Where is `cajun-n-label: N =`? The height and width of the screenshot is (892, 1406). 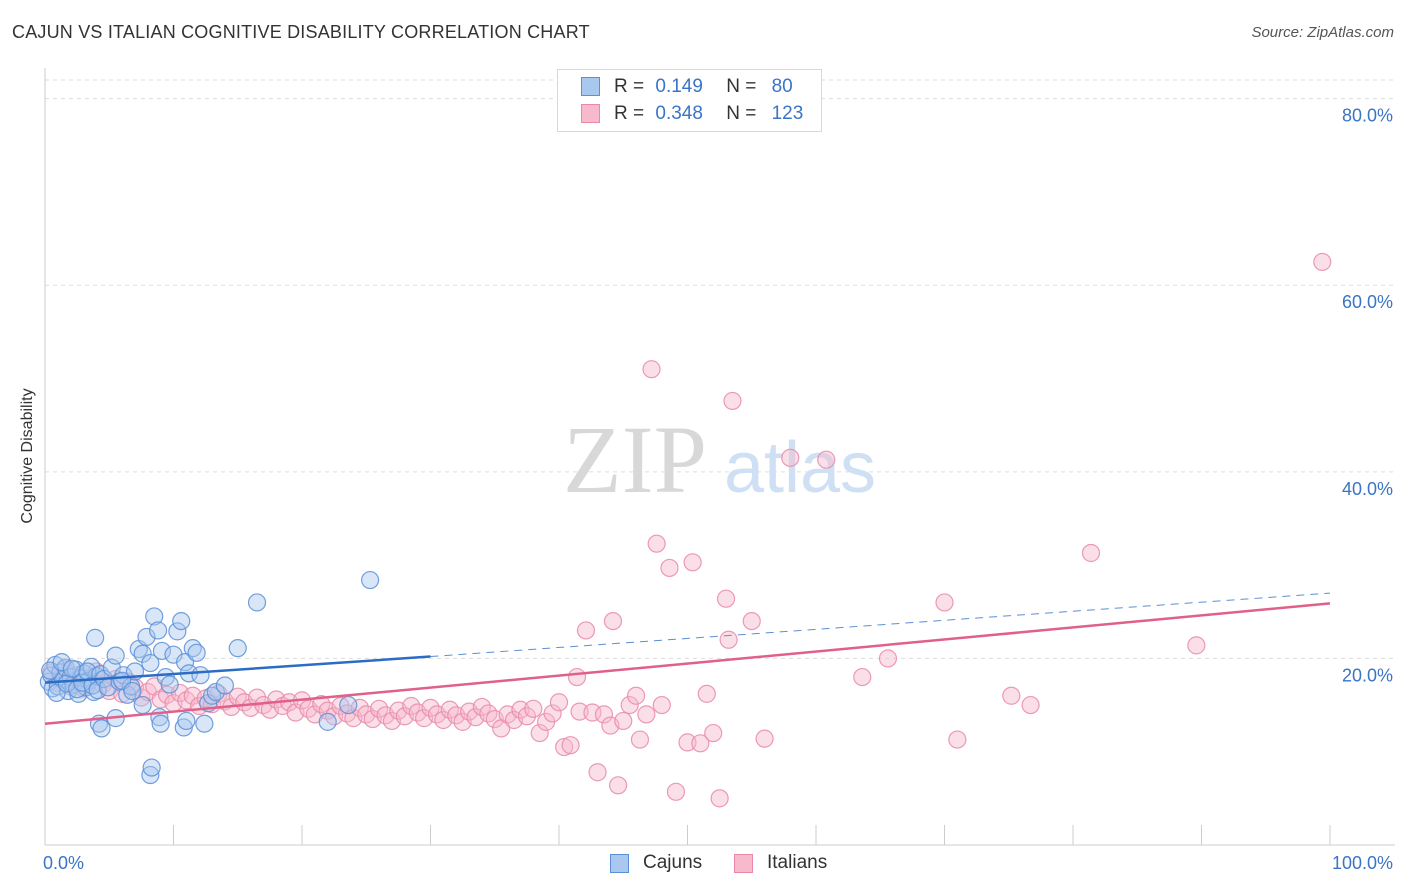
cajun-n-label: N = is located at coordinates (741, 86).